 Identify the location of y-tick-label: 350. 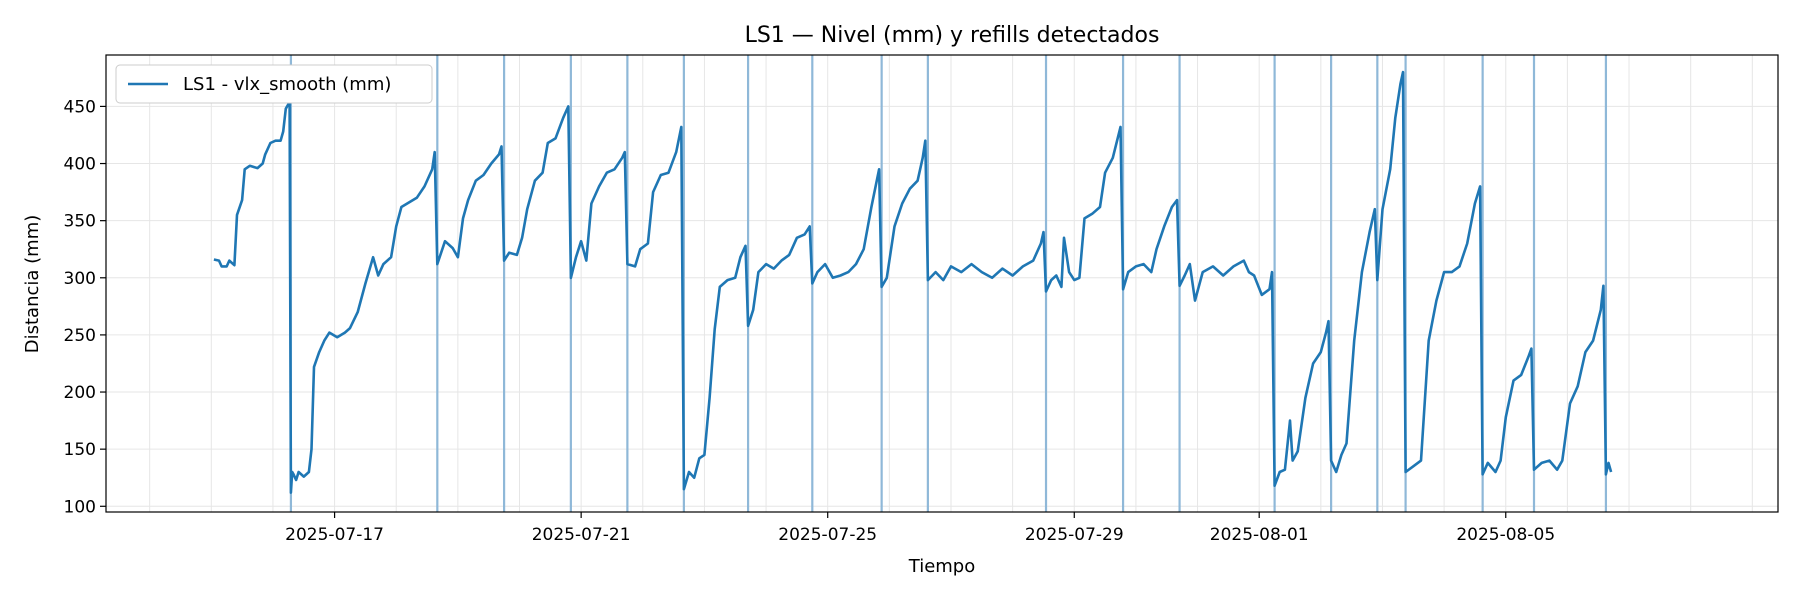
(80, 222).